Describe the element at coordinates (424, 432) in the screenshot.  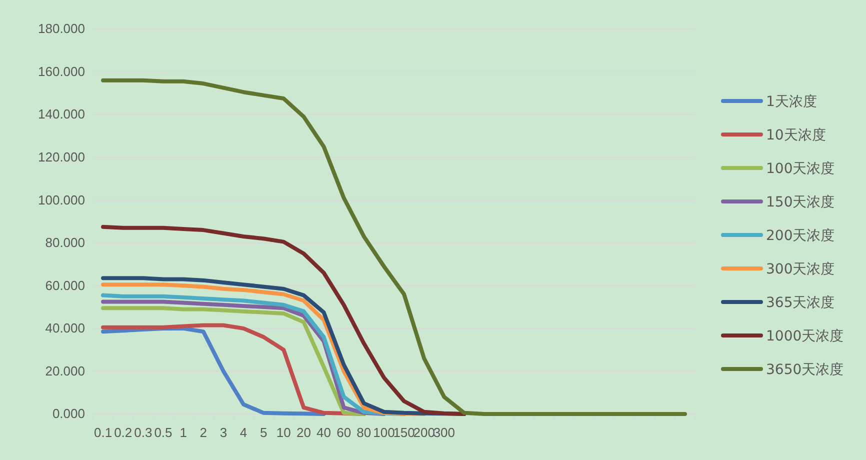
I see `x-tick-label: 200` at that location.